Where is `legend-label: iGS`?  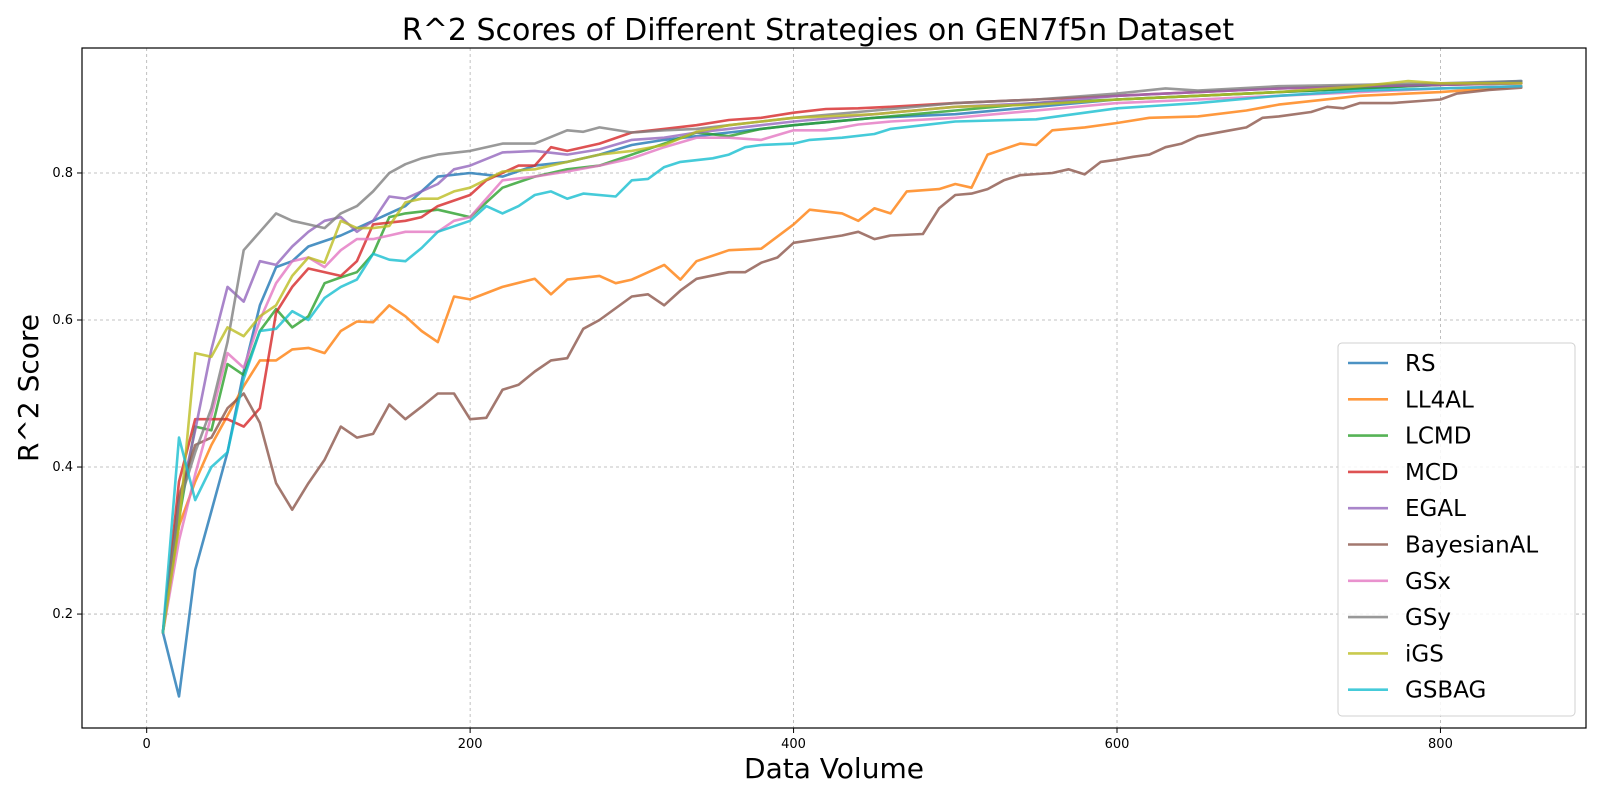
legend-label: iGS is located at coordinates (1424, 654).